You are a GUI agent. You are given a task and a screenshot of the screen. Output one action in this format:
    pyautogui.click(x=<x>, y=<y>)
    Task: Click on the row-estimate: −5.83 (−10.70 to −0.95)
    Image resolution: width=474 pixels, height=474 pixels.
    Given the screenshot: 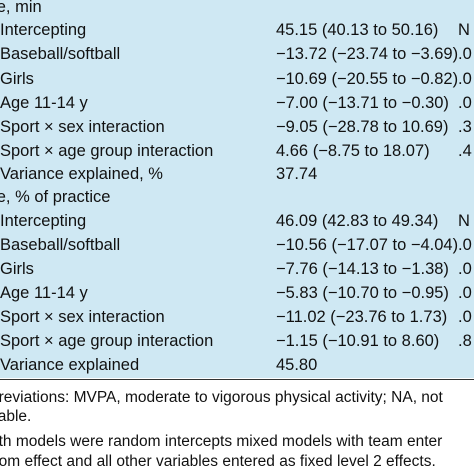 What is the action you would take?
    pyautogui.click(x=362, y=293)
    